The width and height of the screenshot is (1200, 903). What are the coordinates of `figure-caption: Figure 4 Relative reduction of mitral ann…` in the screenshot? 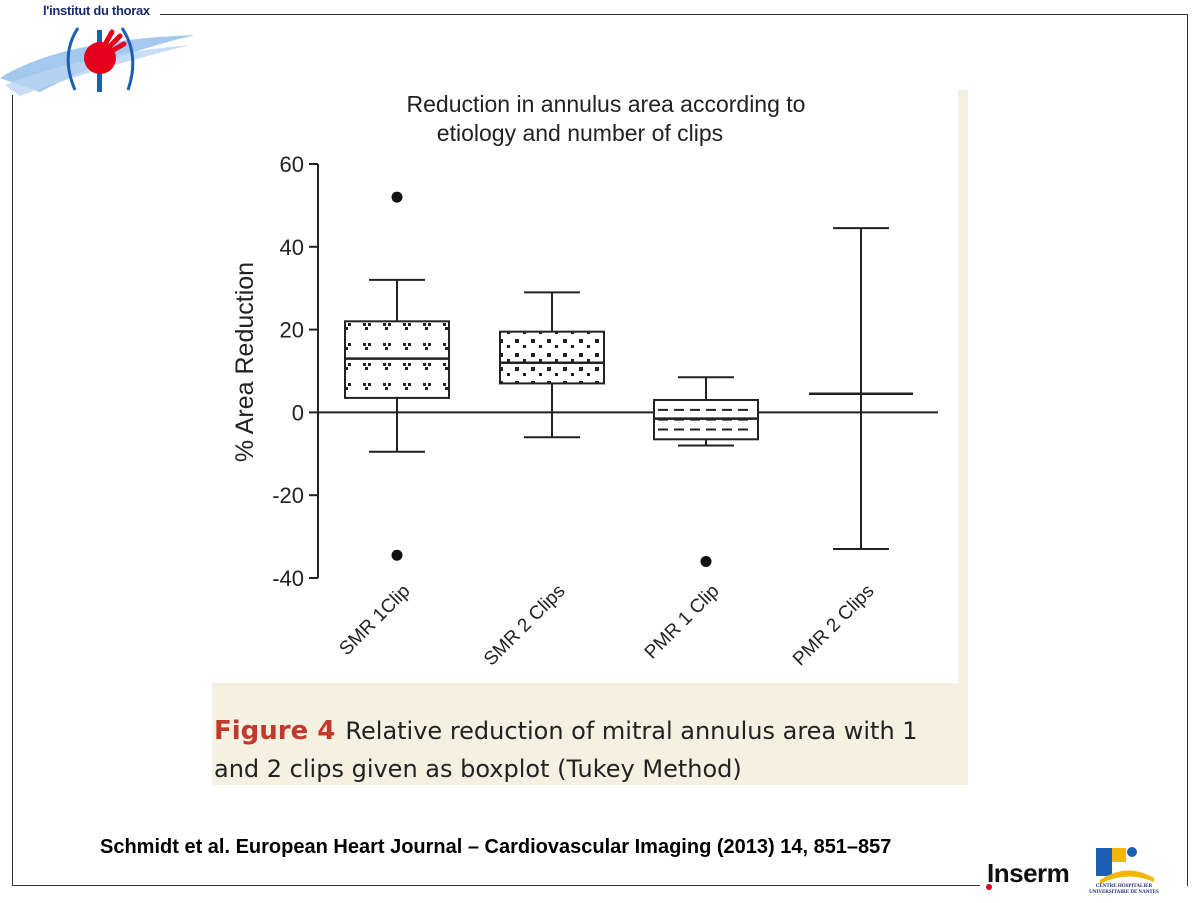 It's located at (590, 750).